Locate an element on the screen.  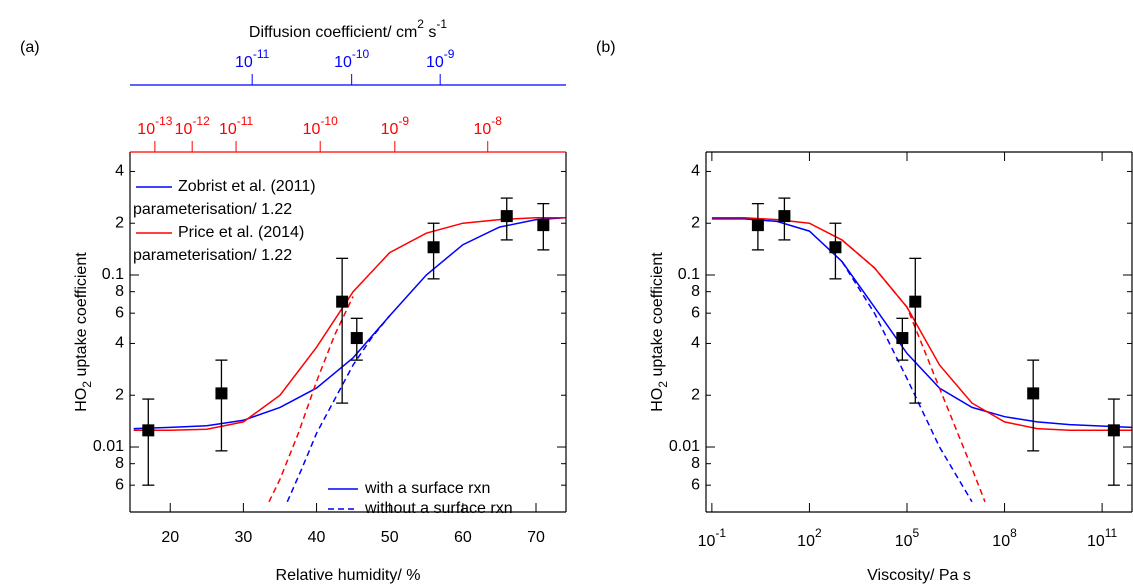
x-tick-label: 40 is located at coordinates (317, 537).